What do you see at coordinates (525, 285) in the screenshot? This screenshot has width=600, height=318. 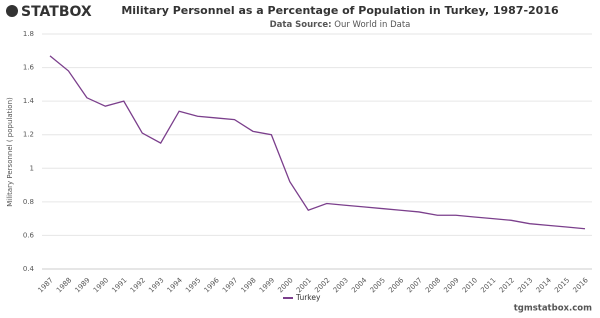 I see `x-tick-label: 2013` at bounding box center [525, 285].